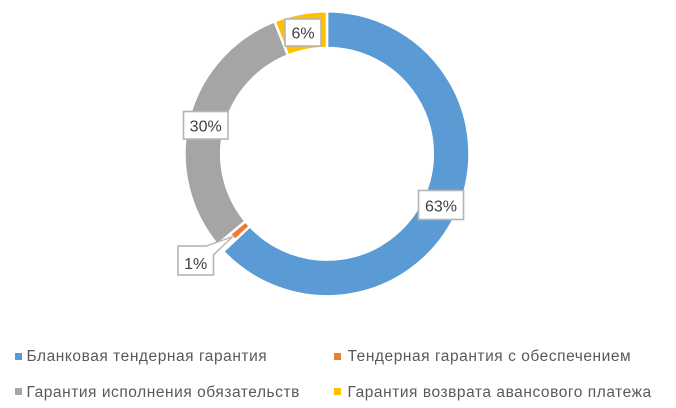 This screenshot has width=676, height=408. I want to click on svg-text: 1%, so click(195, 264).